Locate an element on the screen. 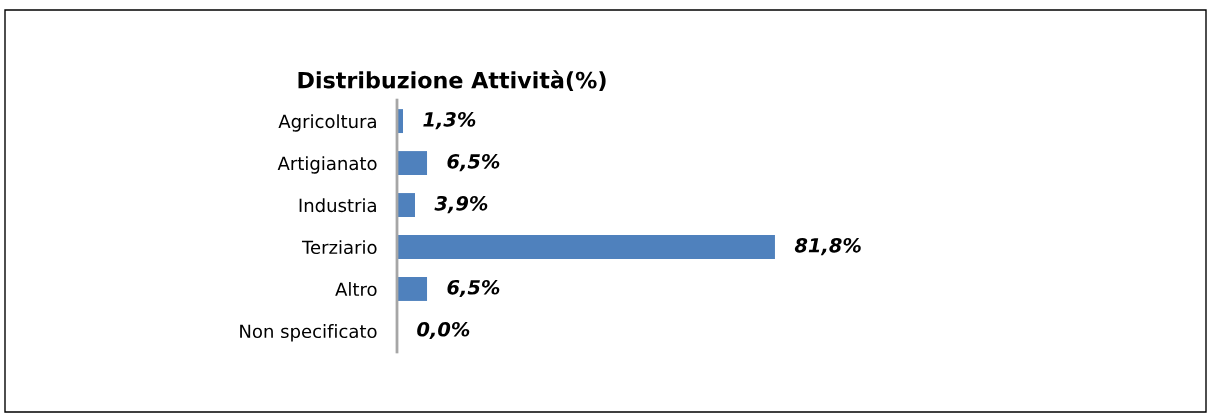  y-tick-label: Agricoltura is located at coordinates (327, 123).